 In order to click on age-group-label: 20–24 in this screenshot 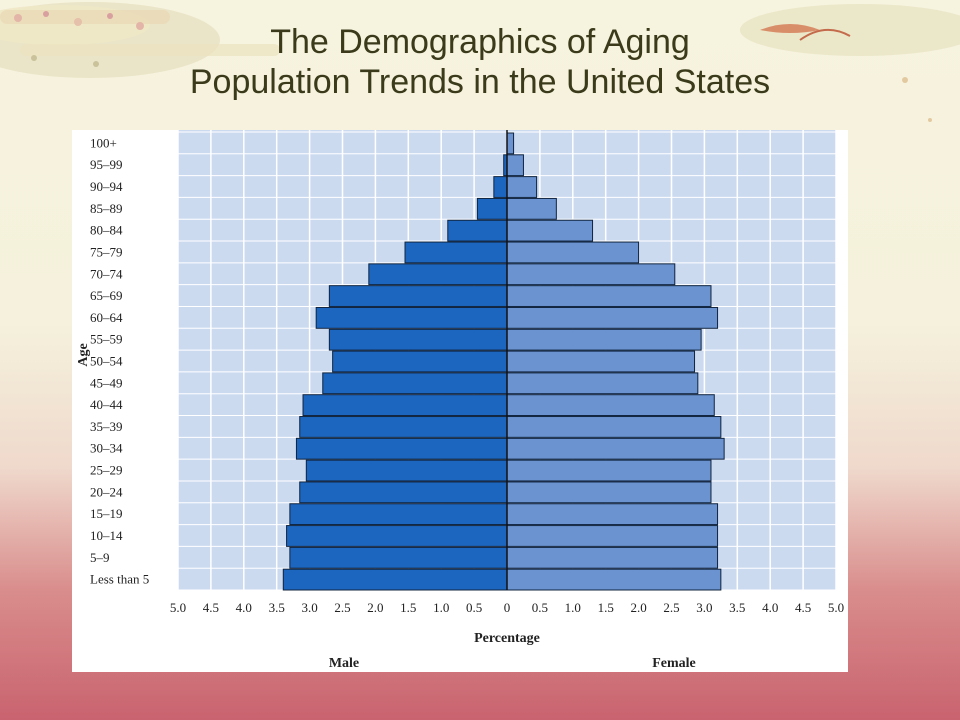, I will do `click(106, 491)`.